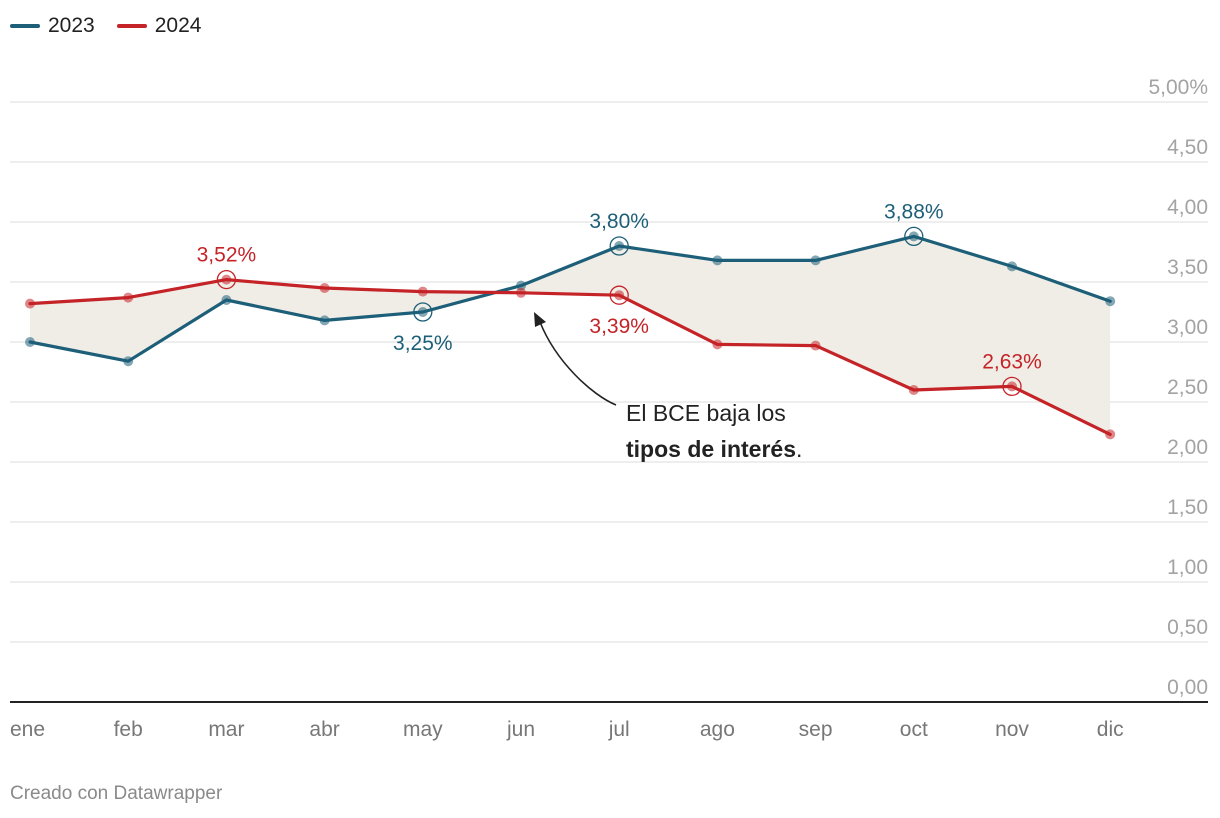  I want to click on y-tick-label: 4,00, so click(1187, 207).